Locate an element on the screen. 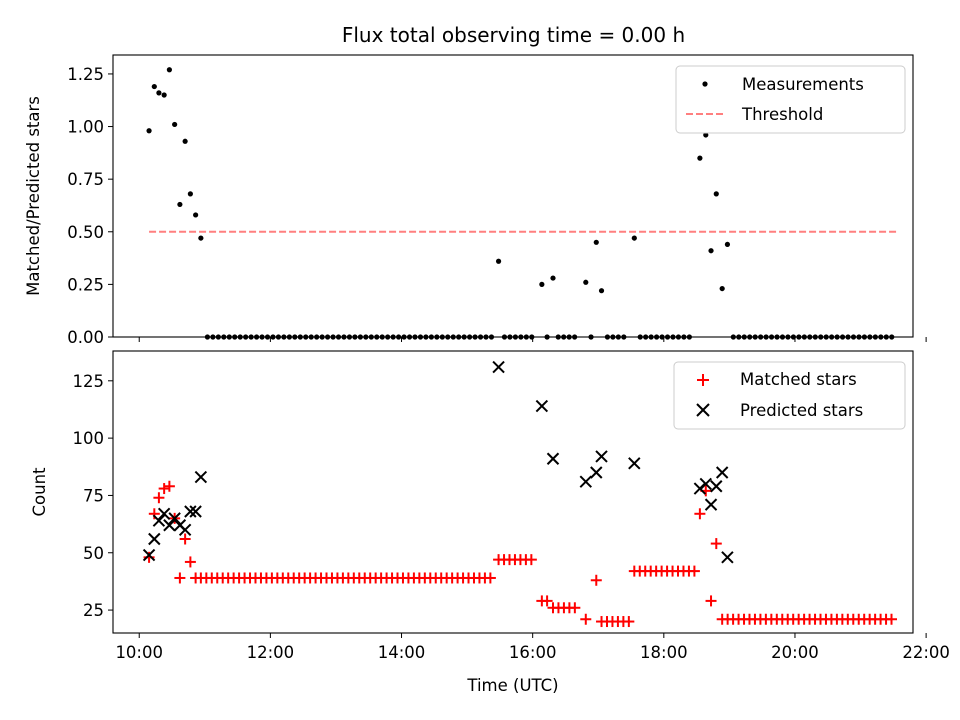 This screenshot has height=720, width=960. top-y-tick-label: 0.50 is located at coordinates (85, 232).